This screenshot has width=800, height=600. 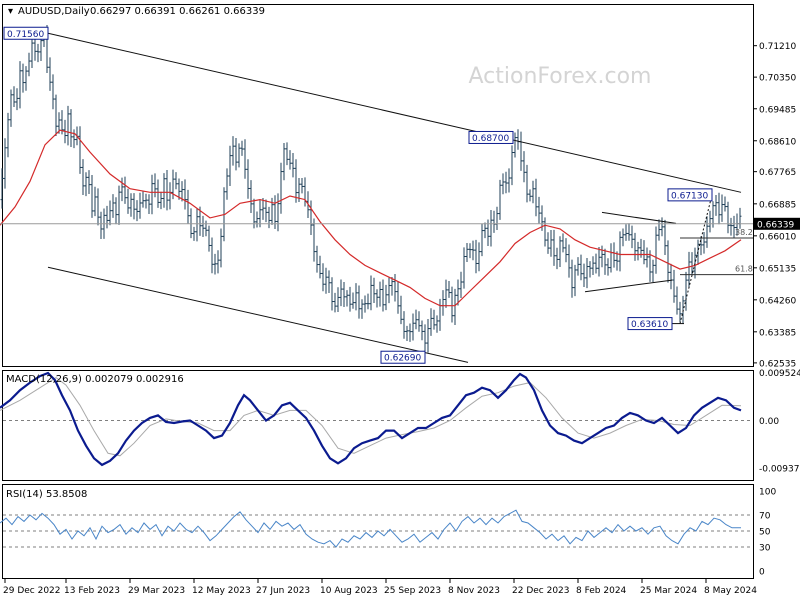 What do you see at coordinates (474, 591) in the screenshot?
I see `x-tick-label: 8 Nov 2023` at bounding box center [474, 591].